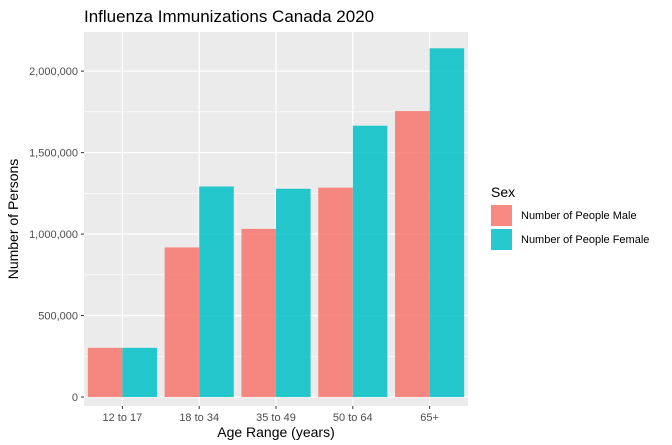 The height and width of the screenshot is (445, 672). I want to click on legend-title: Sex, so click(503, 192).